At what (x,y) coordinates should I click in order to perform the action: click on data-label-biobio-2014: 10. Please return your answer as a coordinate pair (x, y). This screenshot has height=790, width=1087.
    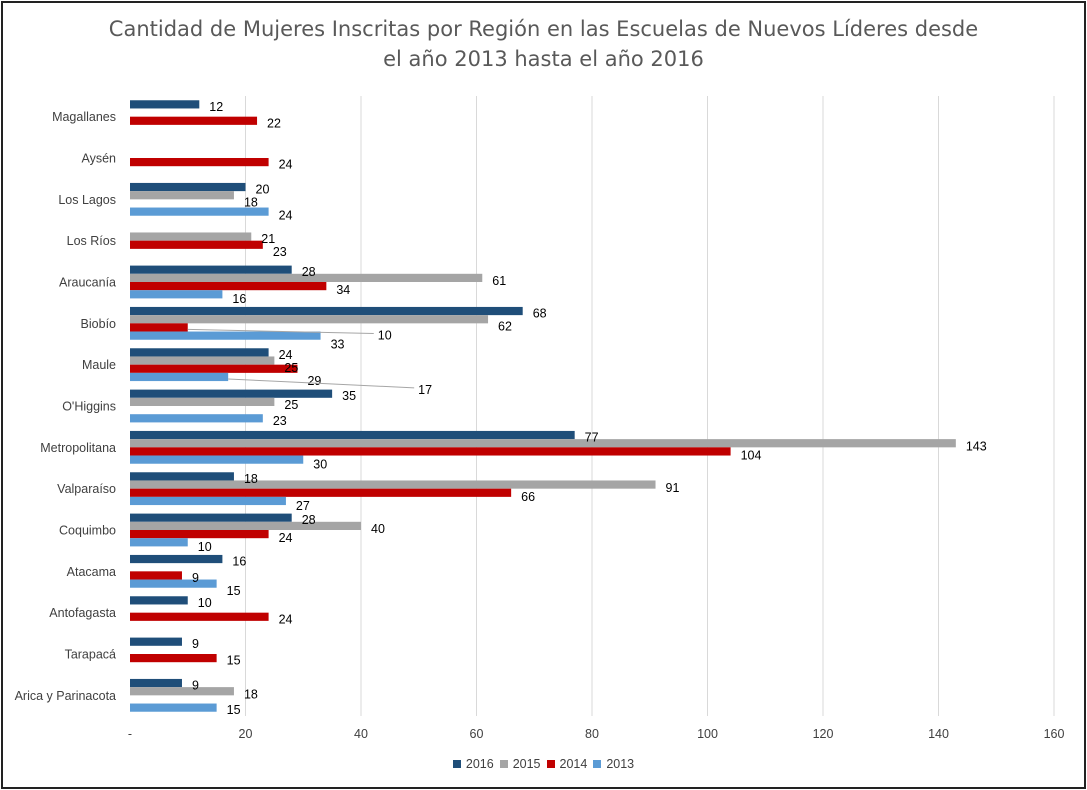
    Looking at the image, I should click on (385, 336).